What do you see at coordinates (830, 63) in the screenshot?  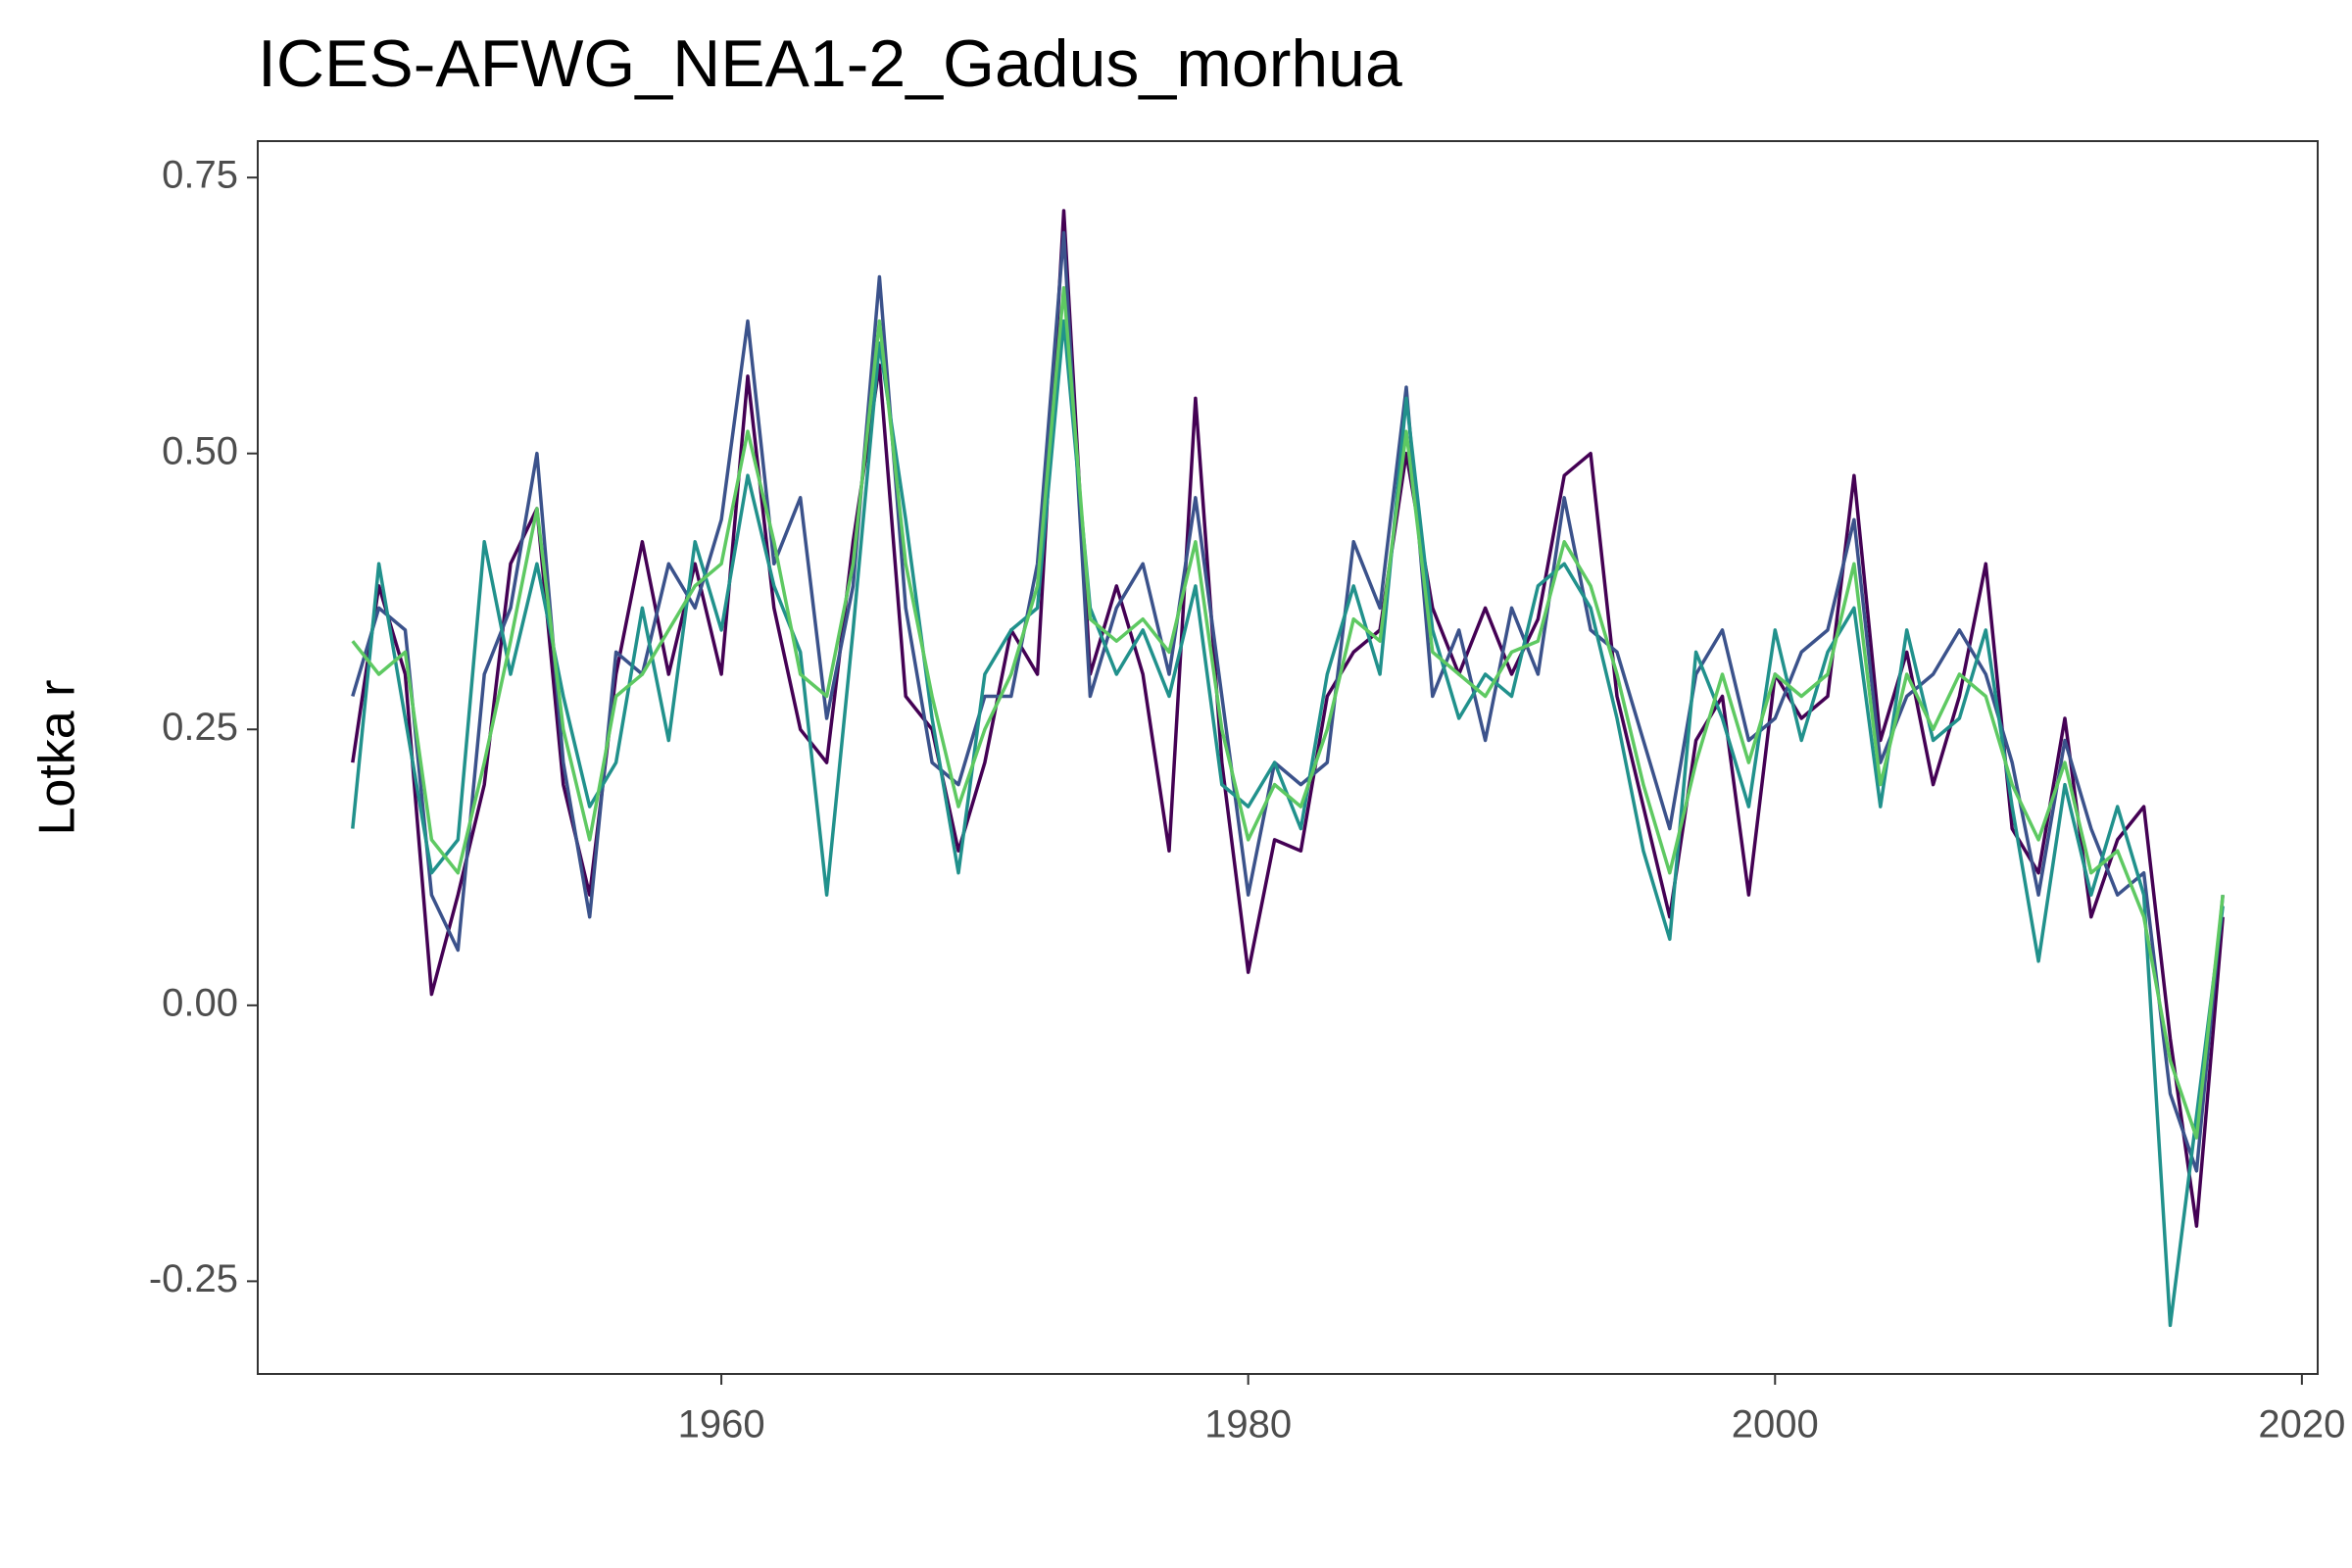 I see `chart-title: ICES-AFWG_NEA1-2_Gadus_morhua` at bounding box center [830, 63].